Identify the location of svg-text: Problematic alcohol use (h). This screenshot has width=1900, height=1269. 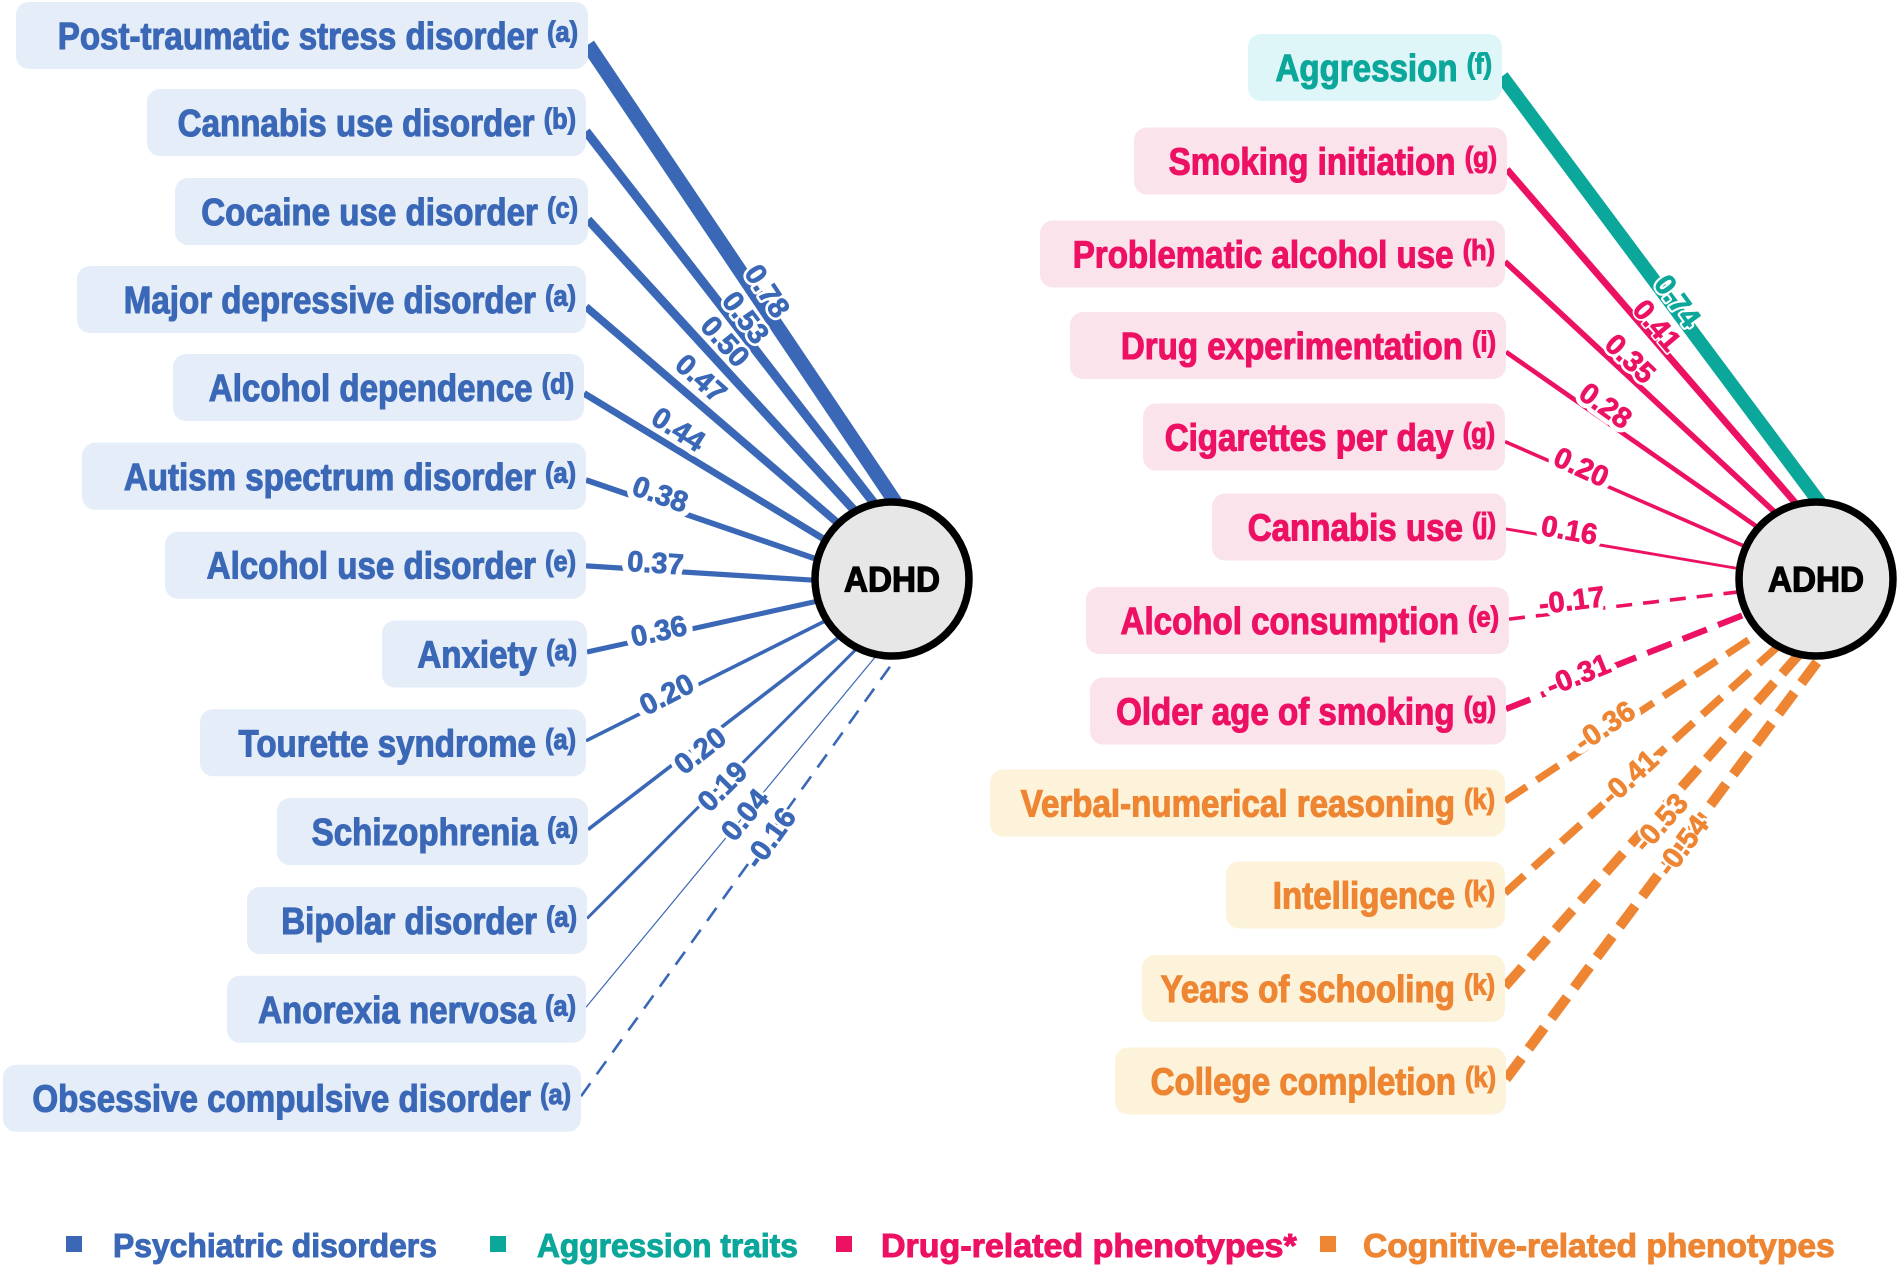
(1284, 254).